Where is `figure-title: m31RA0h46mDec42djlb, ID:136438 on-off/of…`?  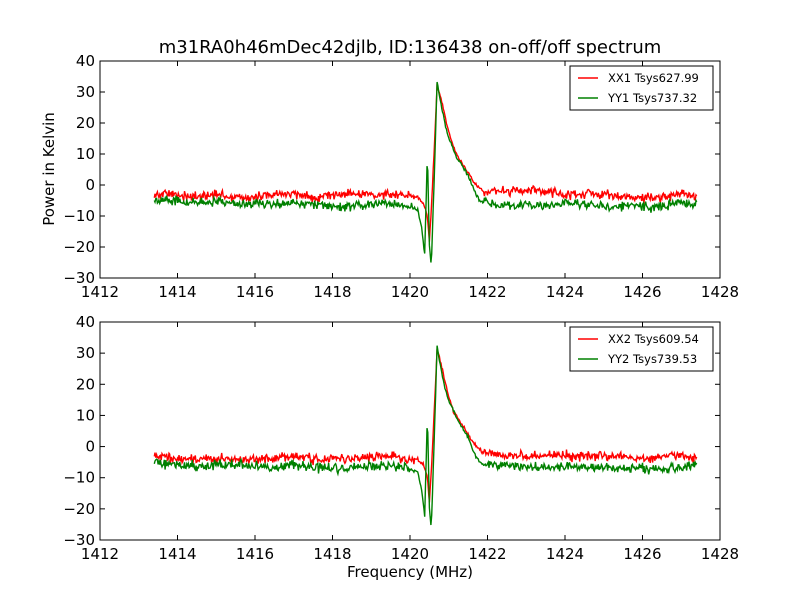
figure-title: m31RA0h46mDec42djlb, ID:136438 on-off/of… is located at coordinates (410, 47).